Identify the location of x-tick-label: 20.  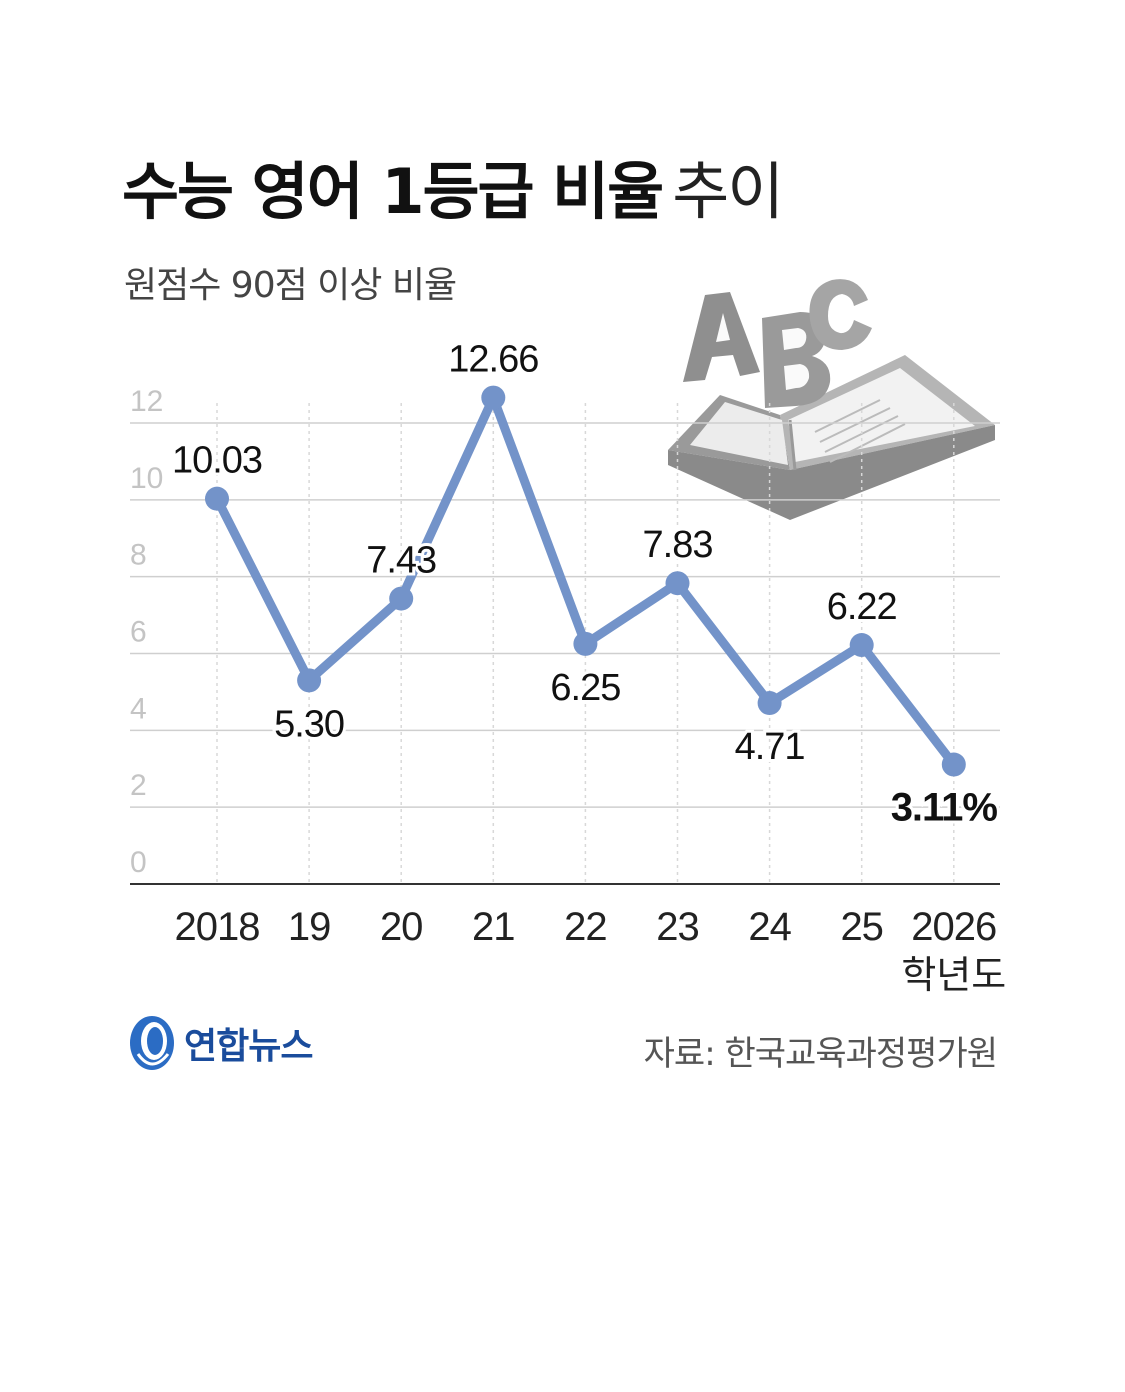
(401, 927).